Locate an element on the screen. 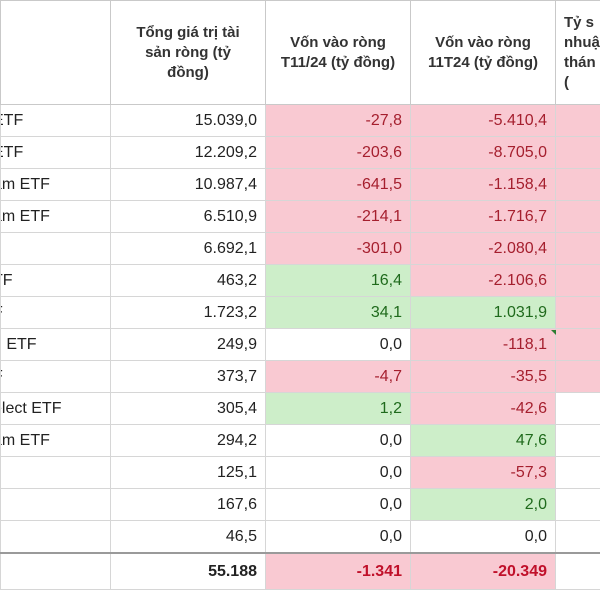  inflow-nov-cell: -301,0 is located at coordinates (338, 248).